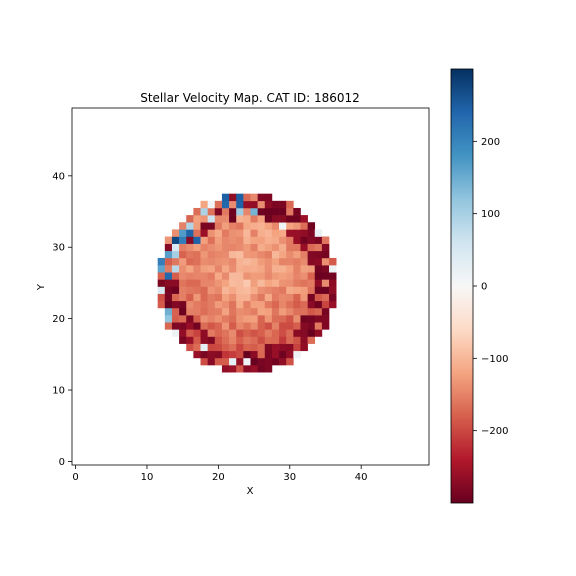  Describe the element at coordinates (75, 477) in the screenshot. I see `x-tick-label: 0` at that location.